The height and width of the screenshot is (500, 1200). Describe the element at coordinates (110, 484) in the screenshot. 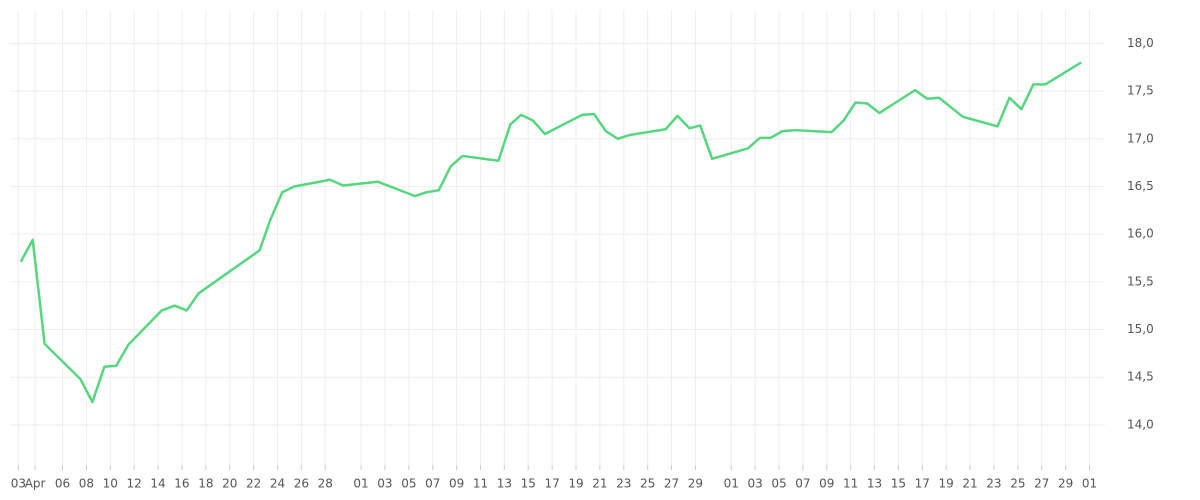

I see `x-tick-label: 10` at that location.